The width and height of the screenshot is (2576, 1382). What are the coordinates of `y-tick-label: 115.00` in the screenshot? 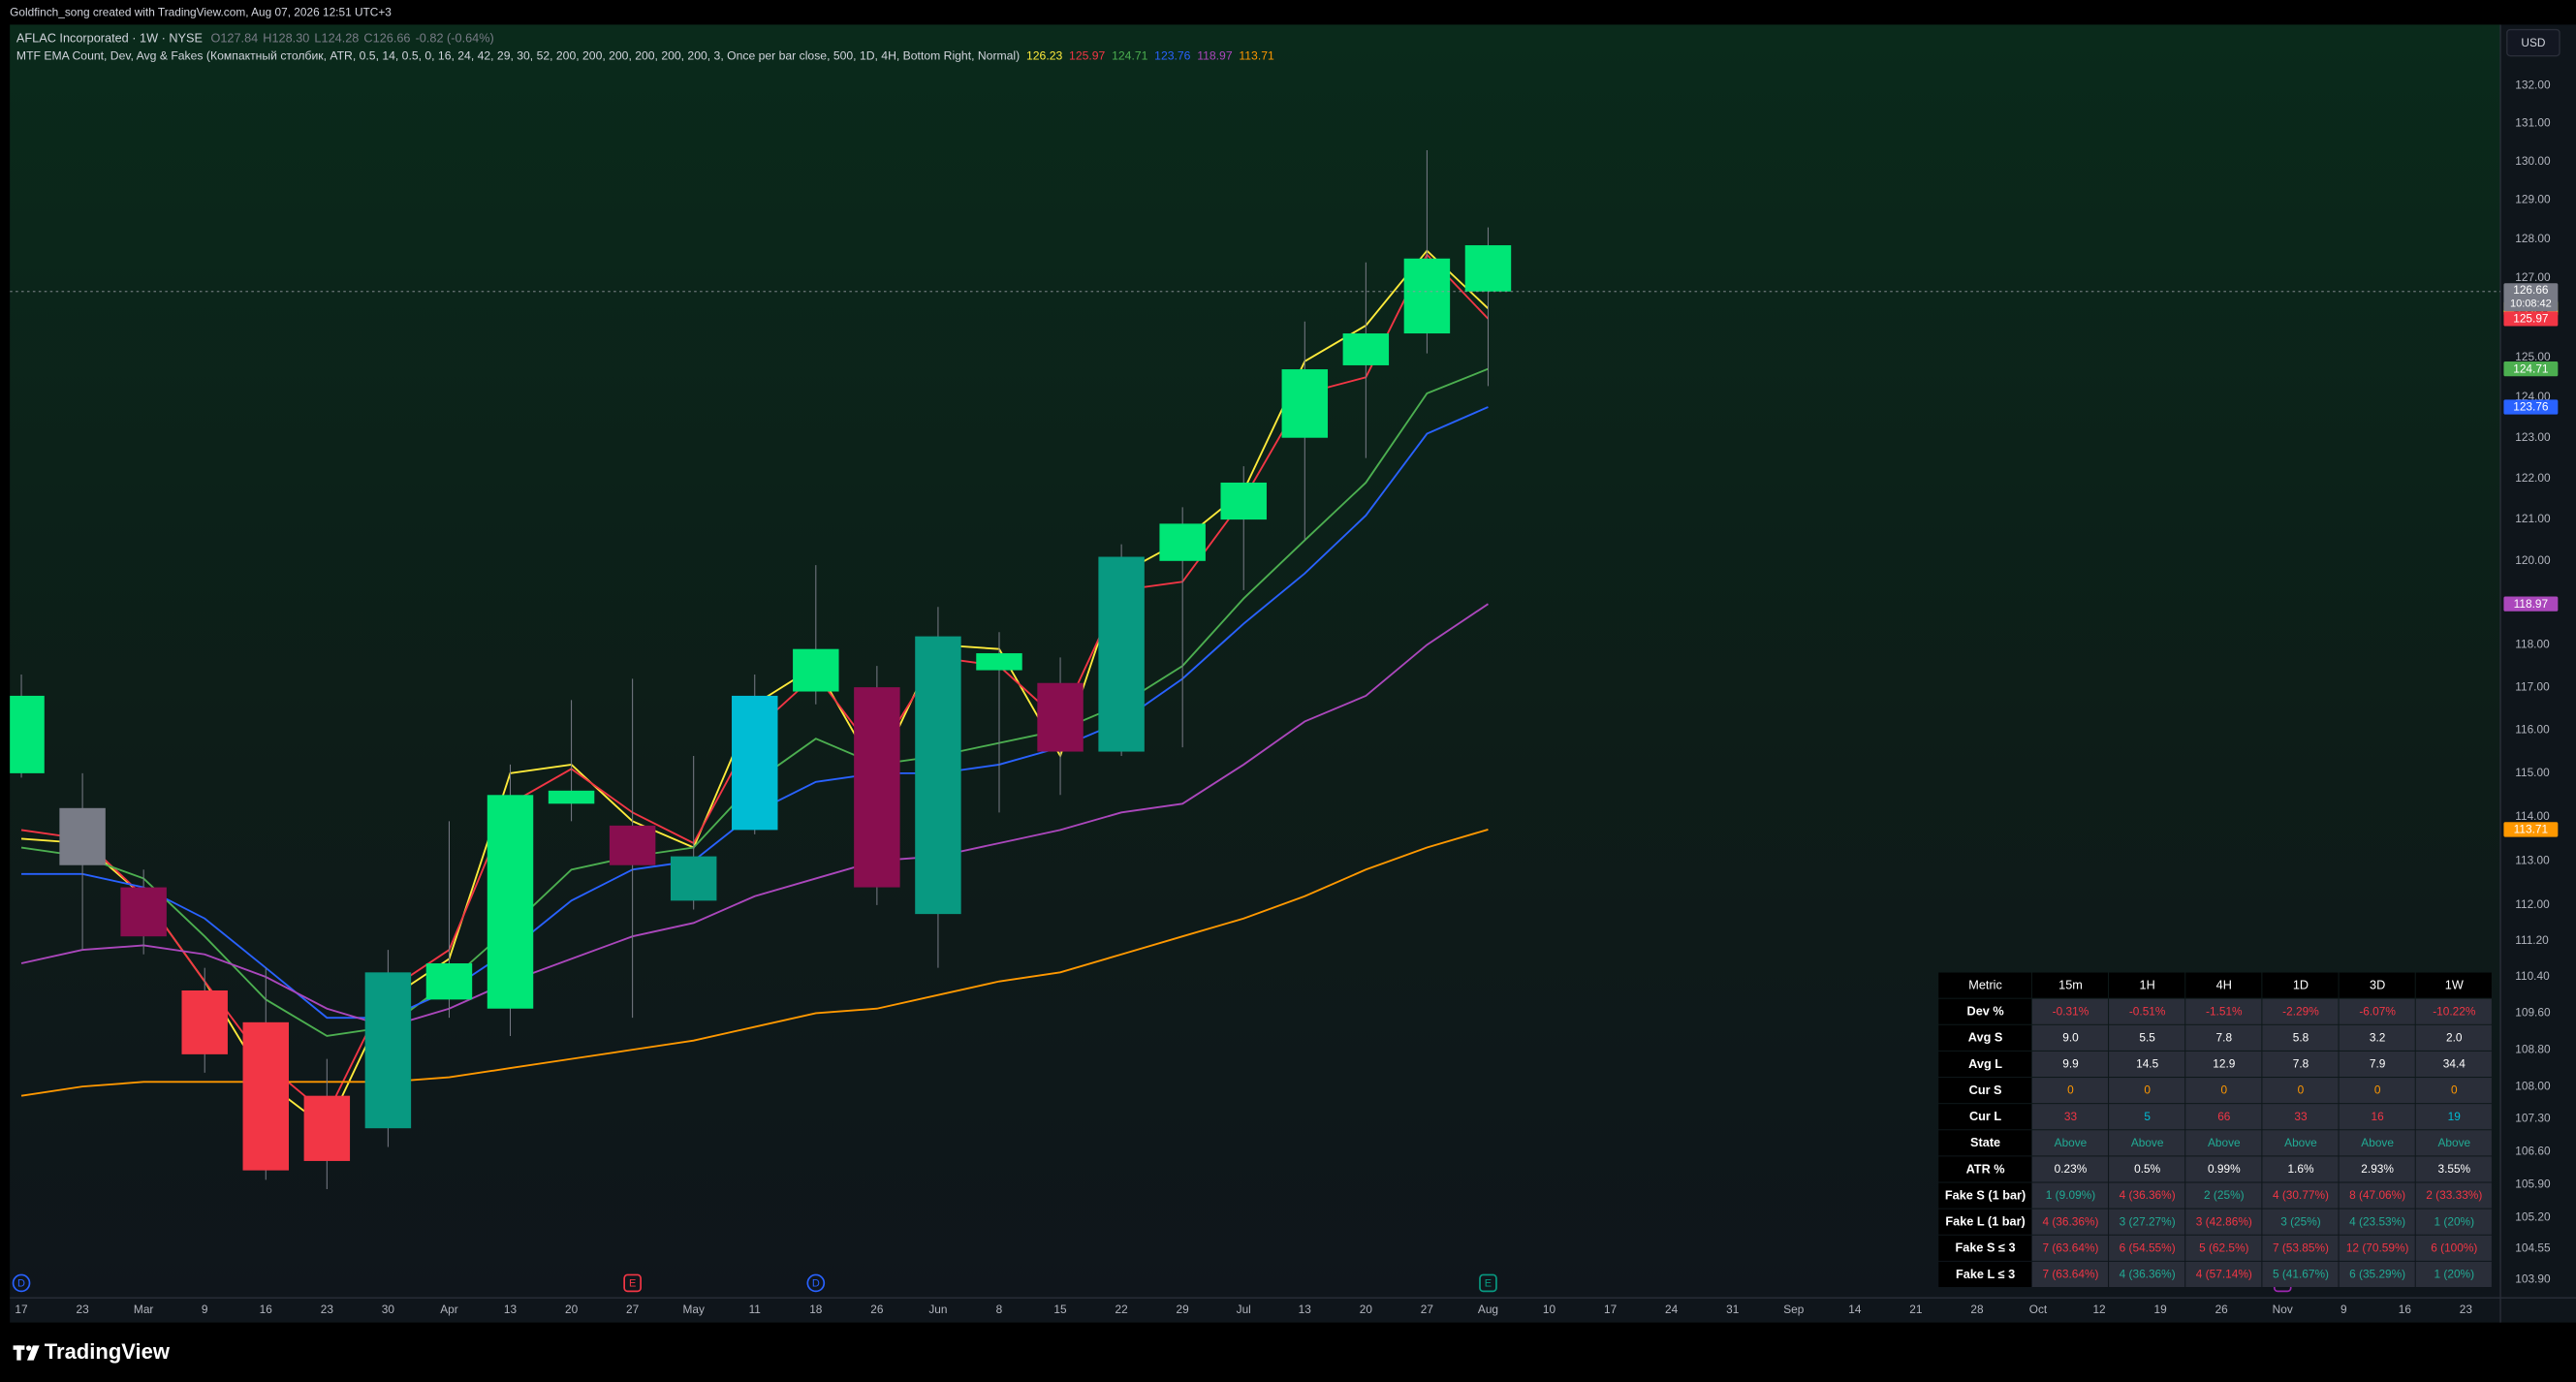 It's located at (2532, 772).